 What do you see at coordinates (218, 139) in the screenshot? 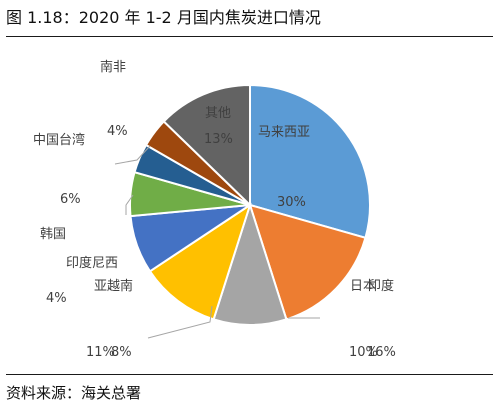
I see `value-other: 13%` at bounding box center [218, 139].